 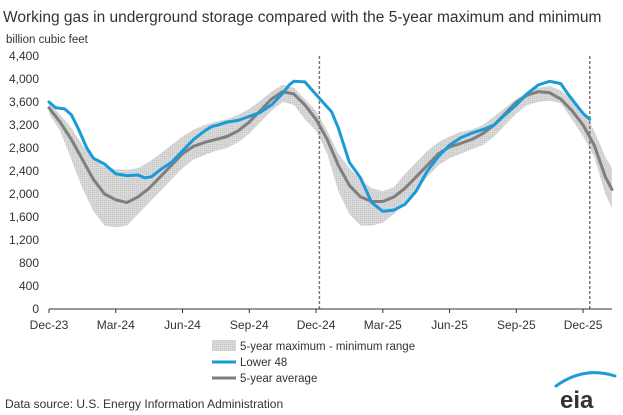 What do you see at coordinates (29, 263) in the screenshot?
I see `y-tick-label: 800` at bounding box center [29, 263].